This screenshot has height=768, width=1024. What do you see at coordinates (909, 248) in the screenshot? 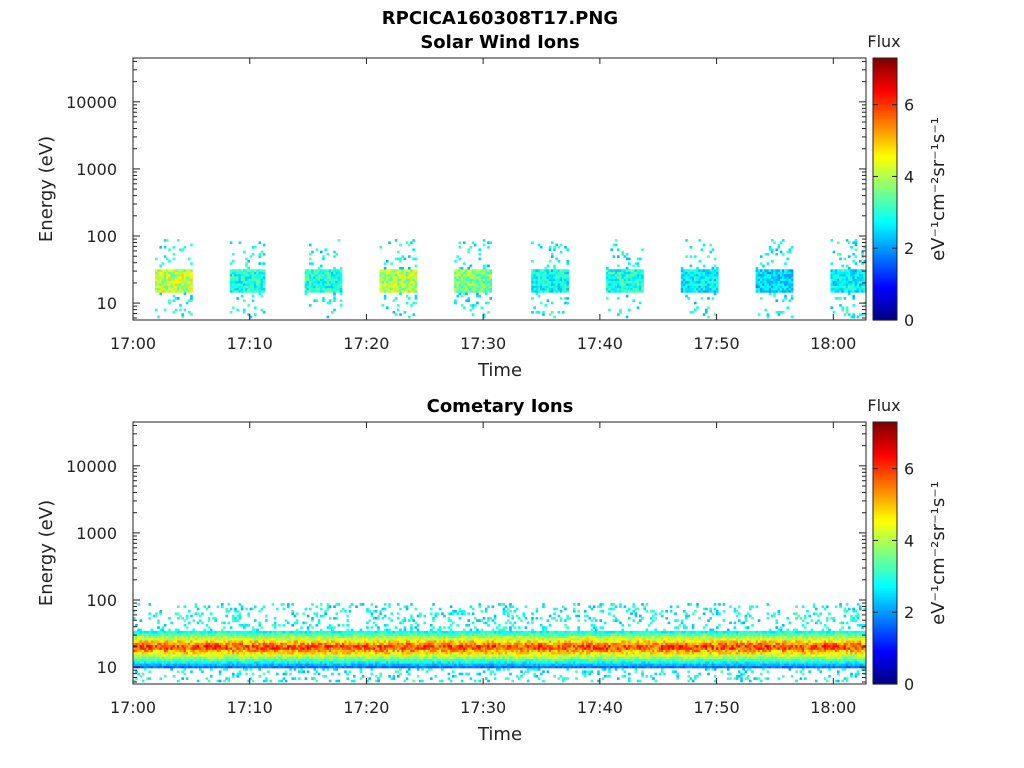
I see `colorbar-tick-label: 2` at bounding box center [909, 248].